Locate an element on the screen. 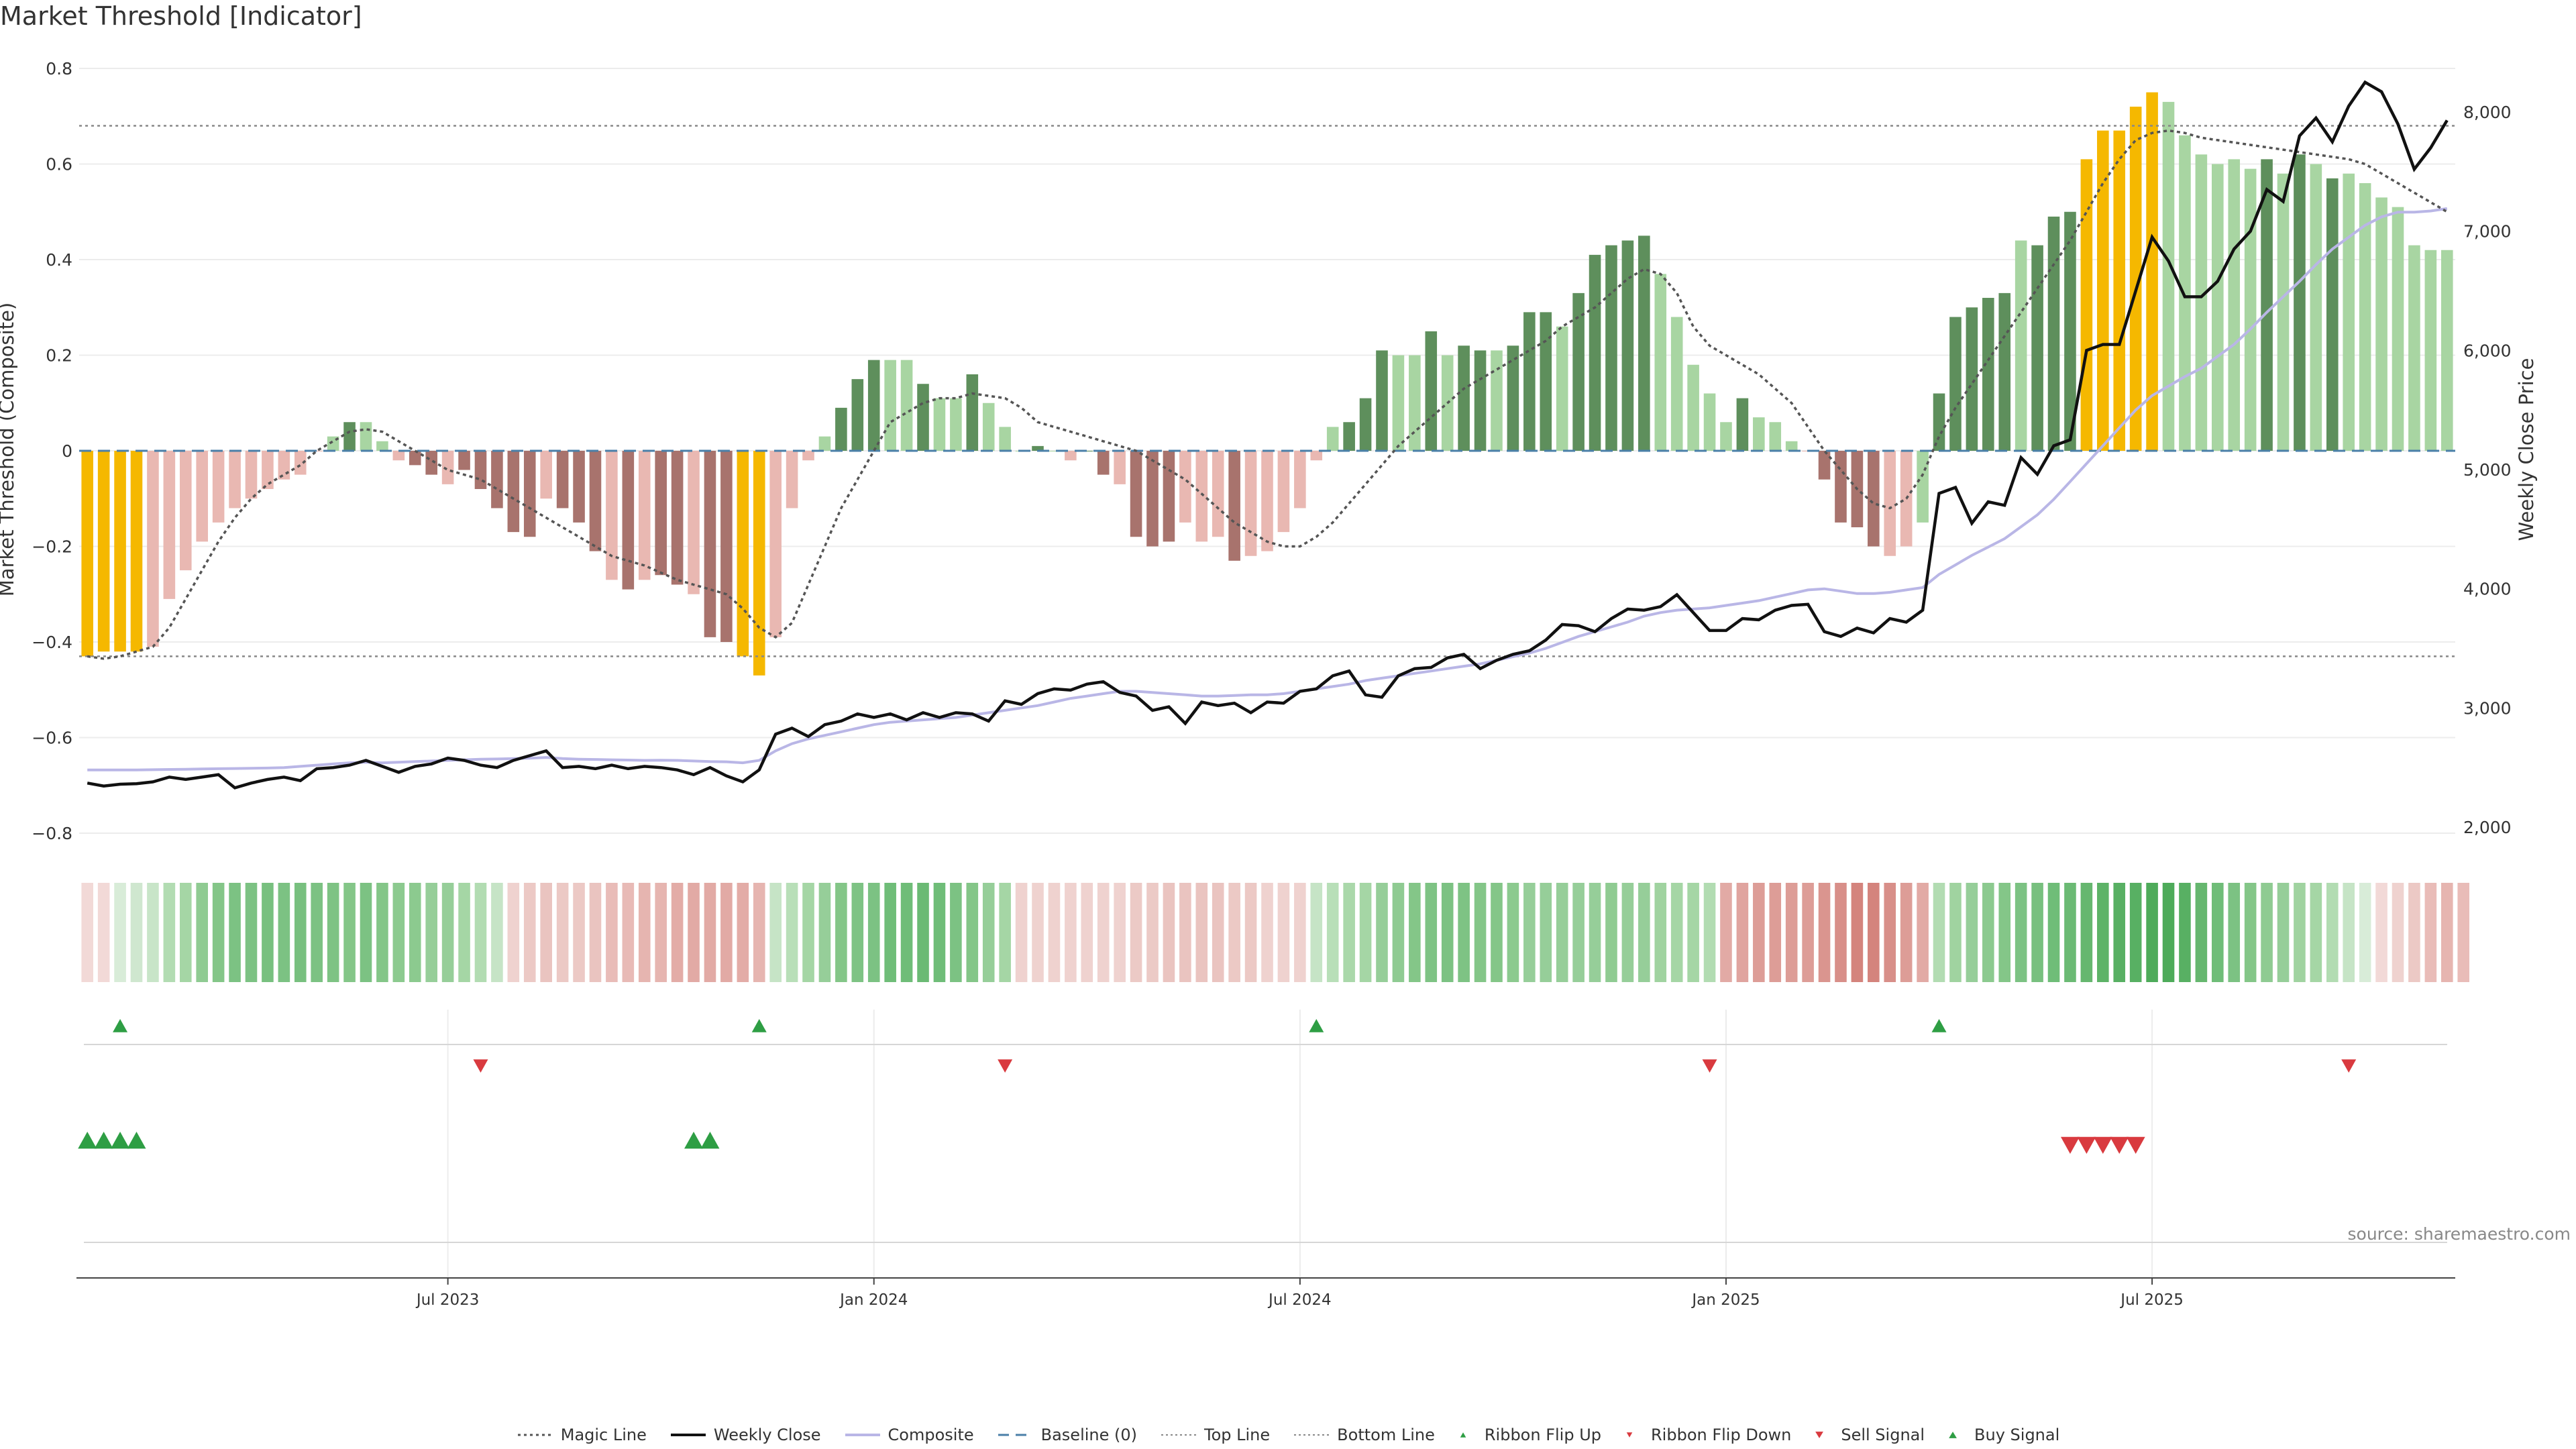 The height and width of the screenshot is (1449, 2576). chart-title: Market Threshold [Indicator] is located at coordinates (181, 16).